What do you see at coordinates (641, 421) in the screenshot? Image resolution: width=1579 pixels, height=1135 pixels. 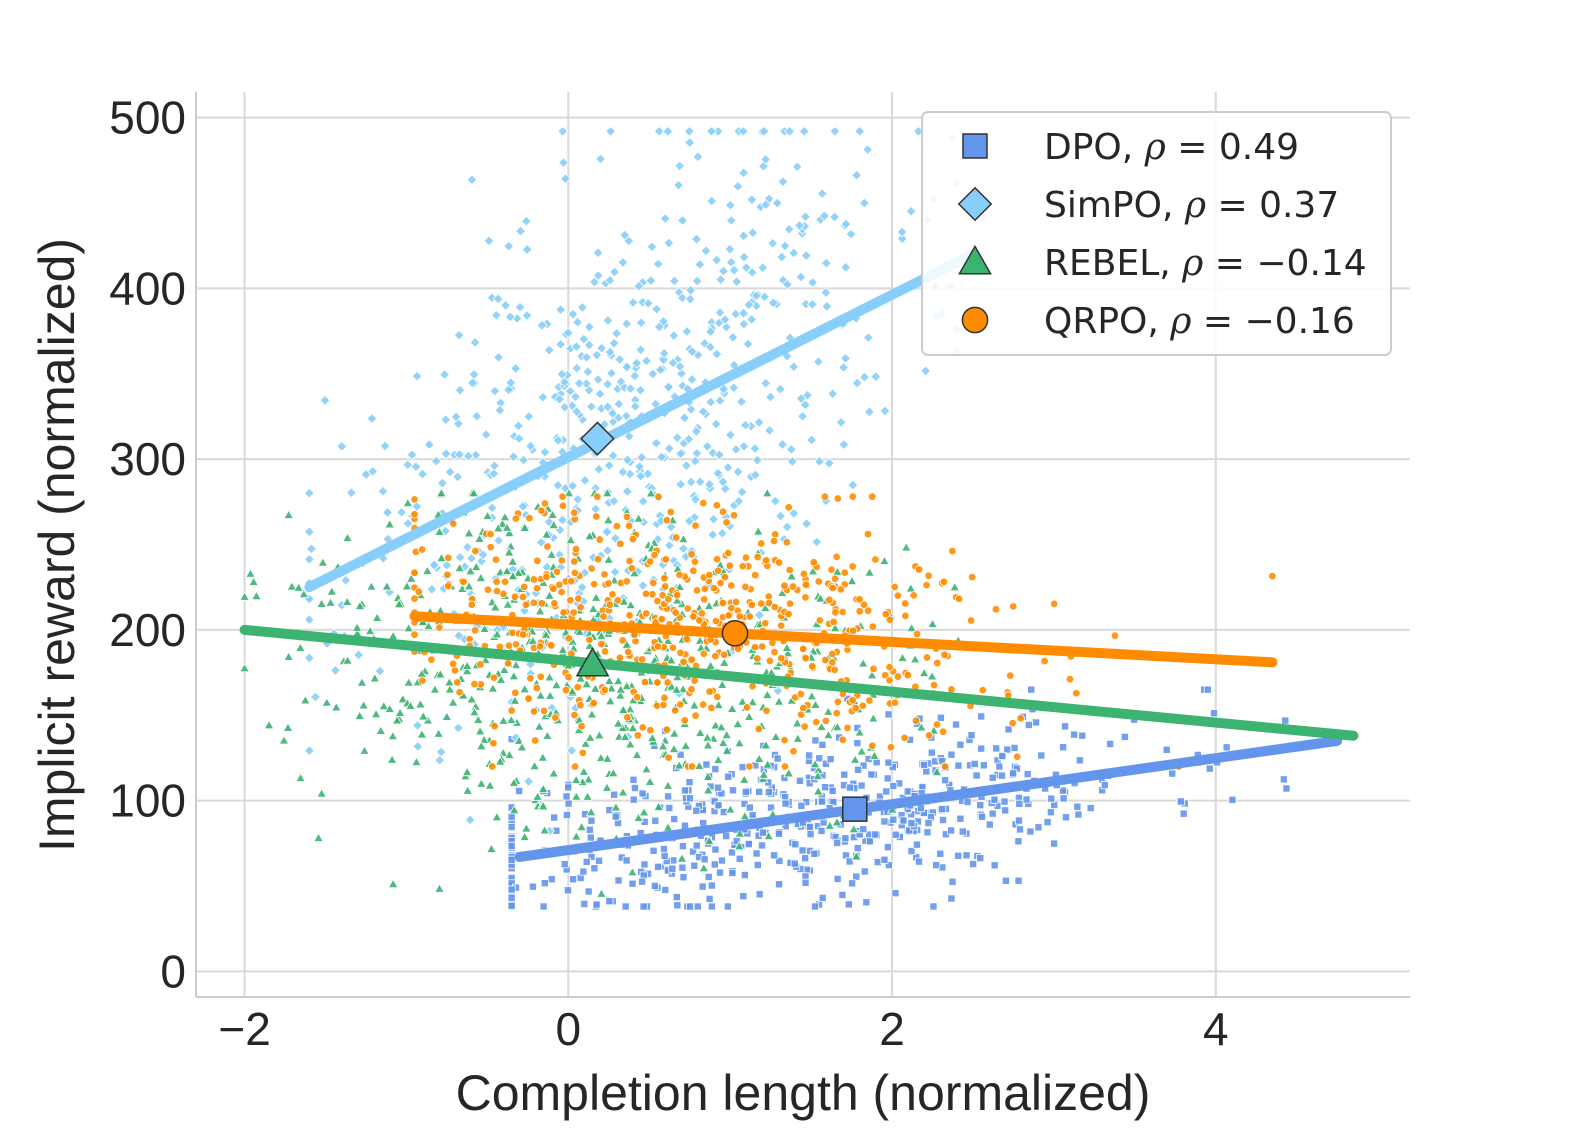 I see `fit-line-simpo` at bounding box center [641, 421].